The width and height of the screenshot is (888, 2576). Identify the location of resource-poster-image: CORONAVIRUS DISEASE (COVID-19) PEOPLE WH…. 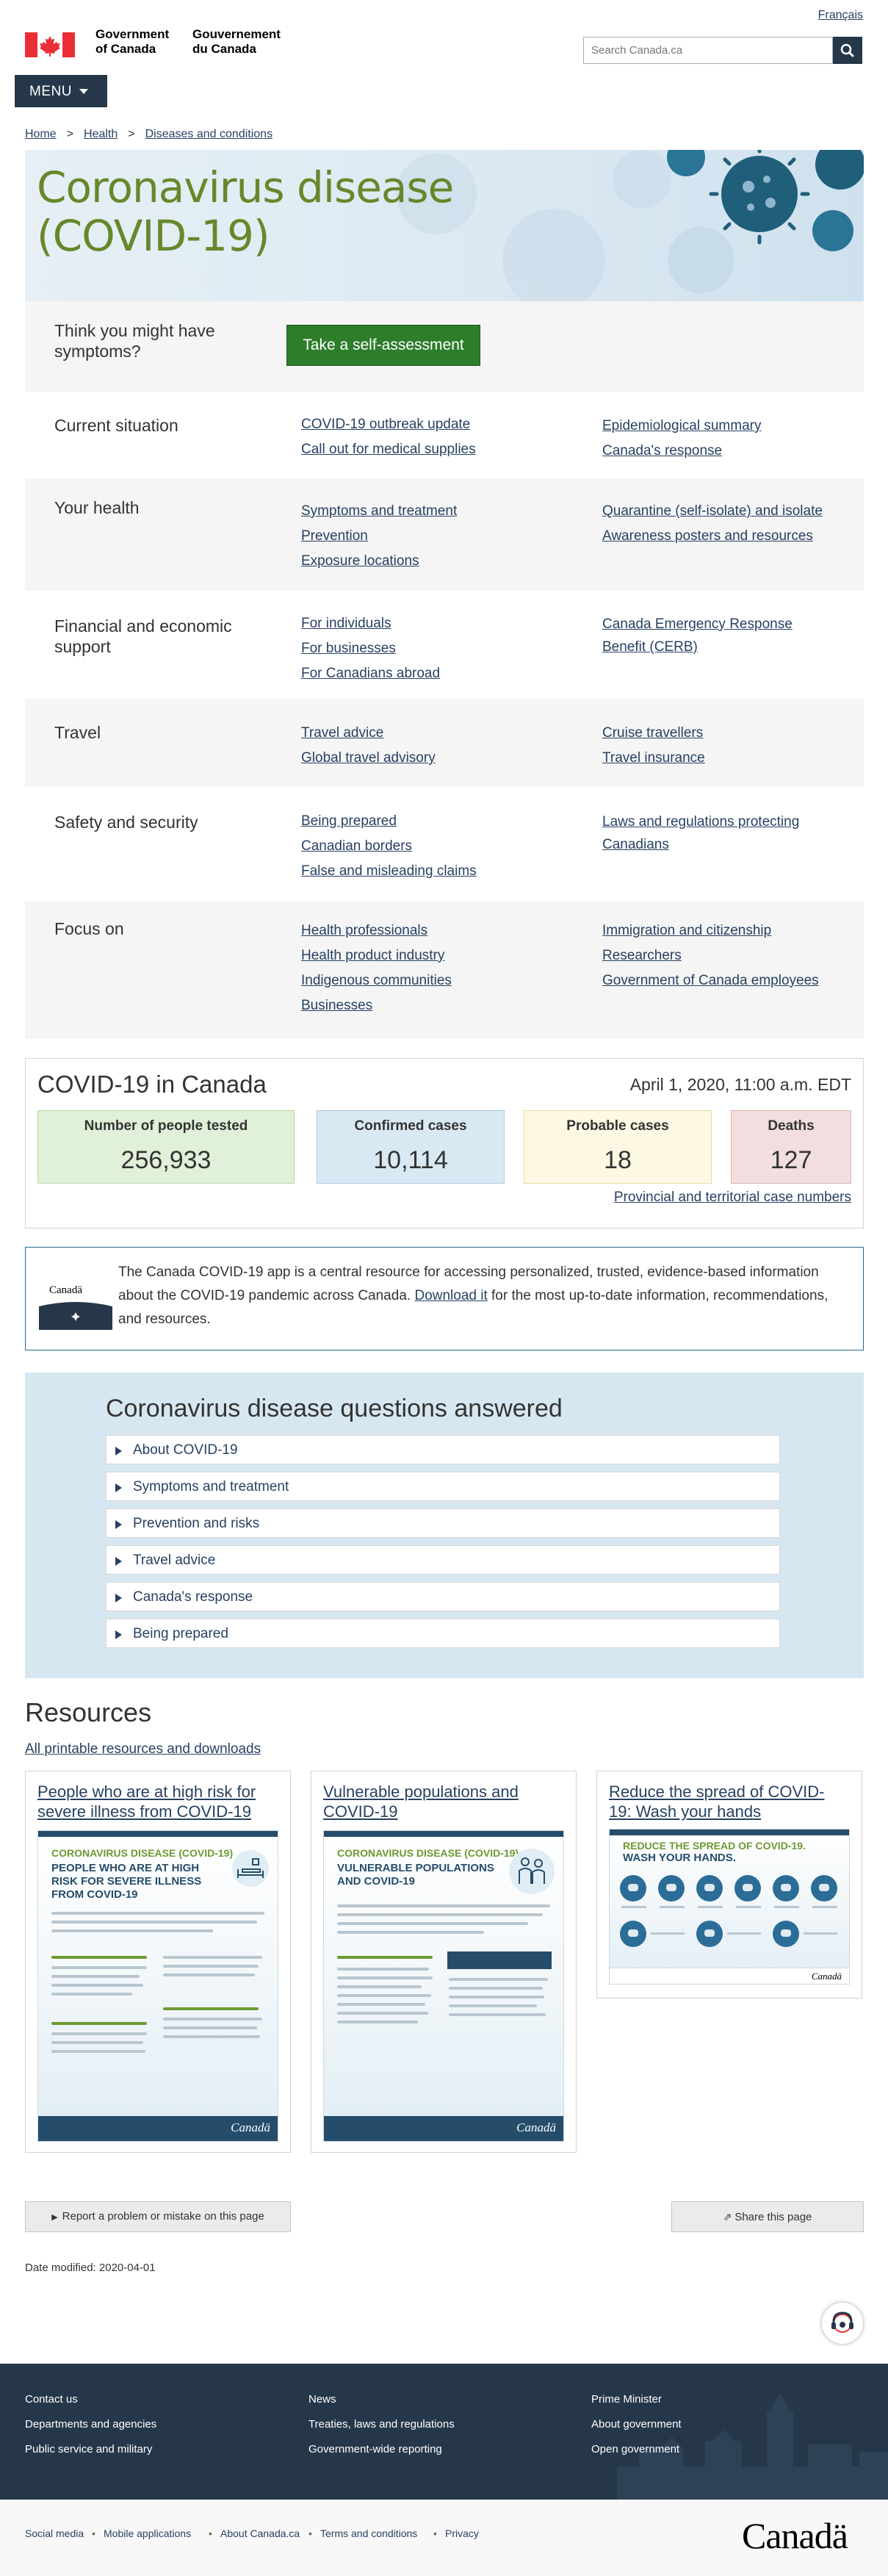
(157, 1986).